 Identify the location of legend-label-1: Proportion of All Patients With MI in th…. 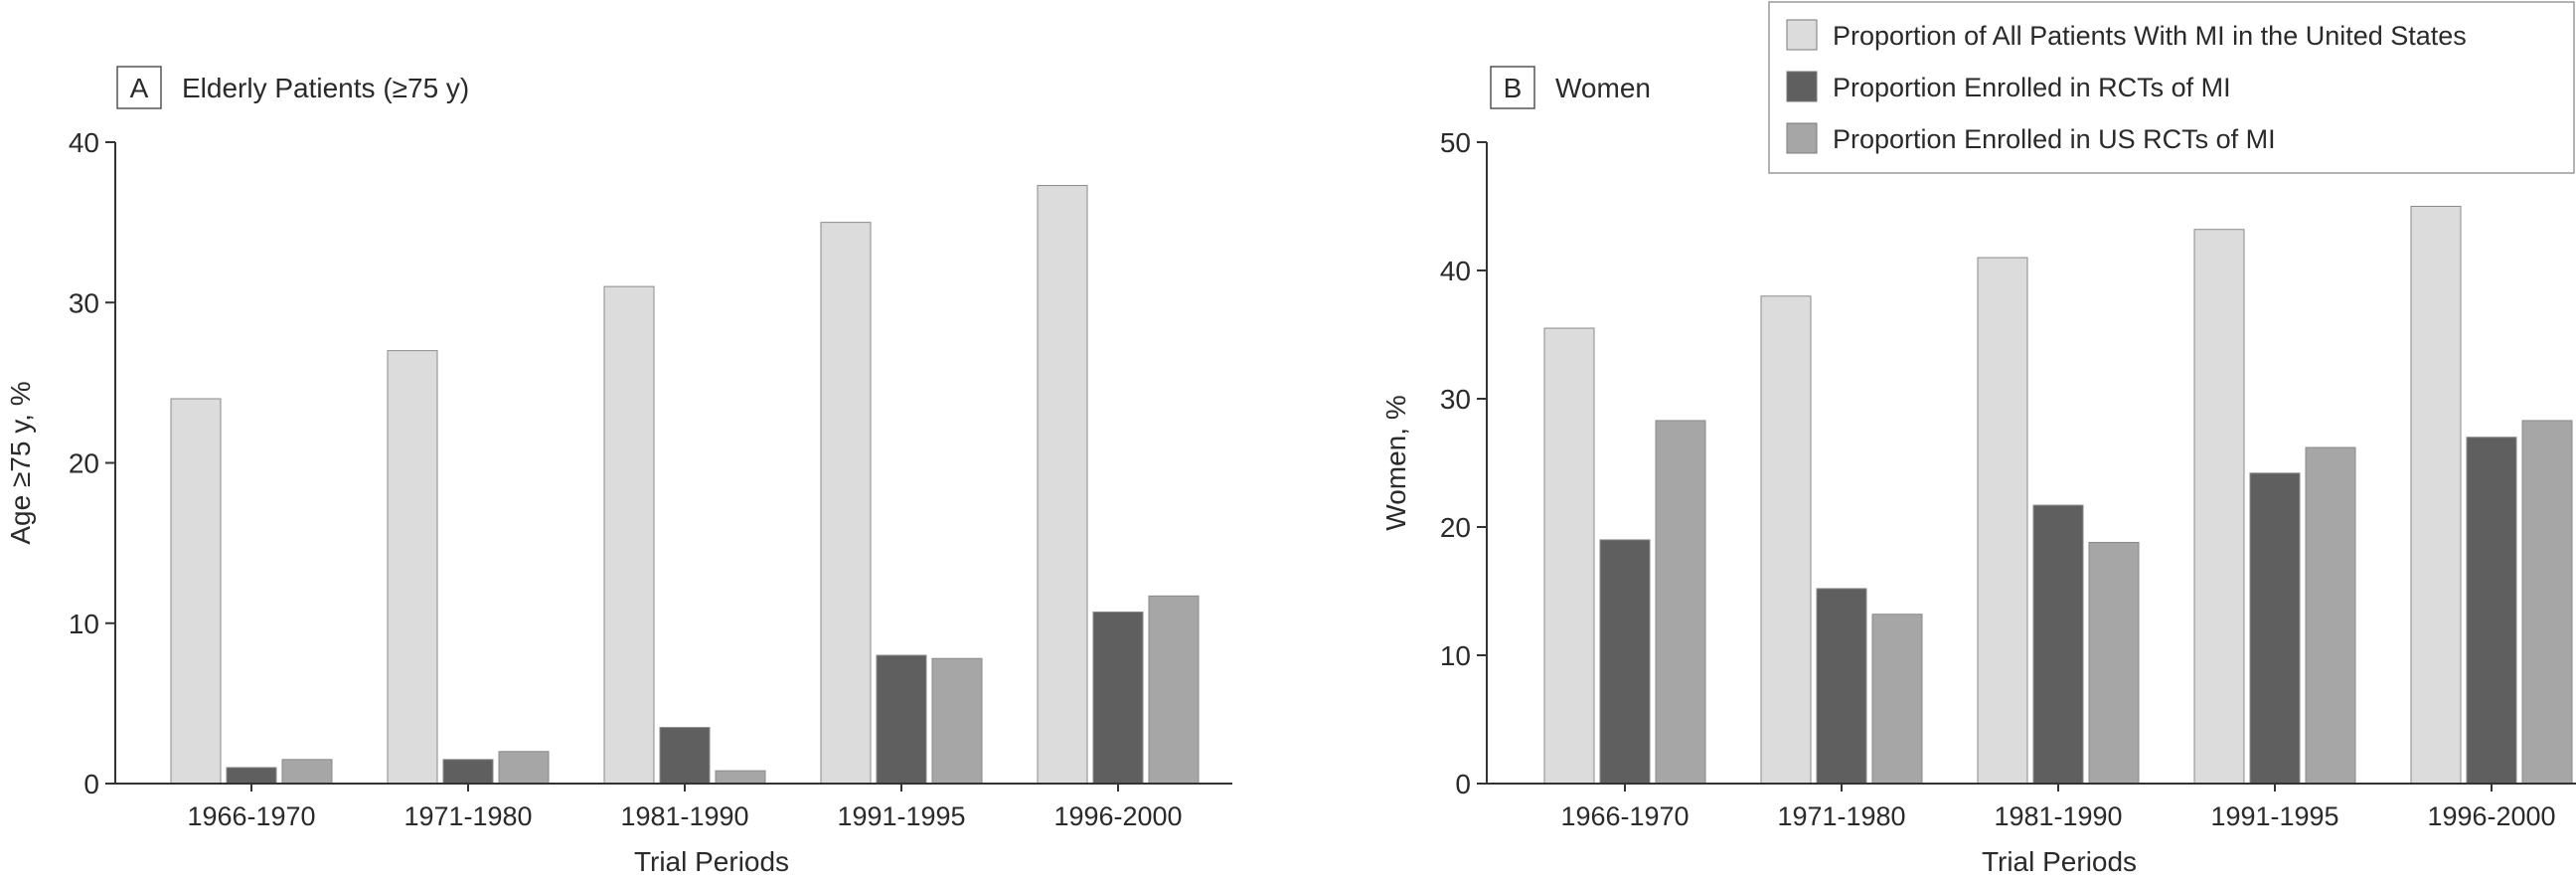
(2150, 36).